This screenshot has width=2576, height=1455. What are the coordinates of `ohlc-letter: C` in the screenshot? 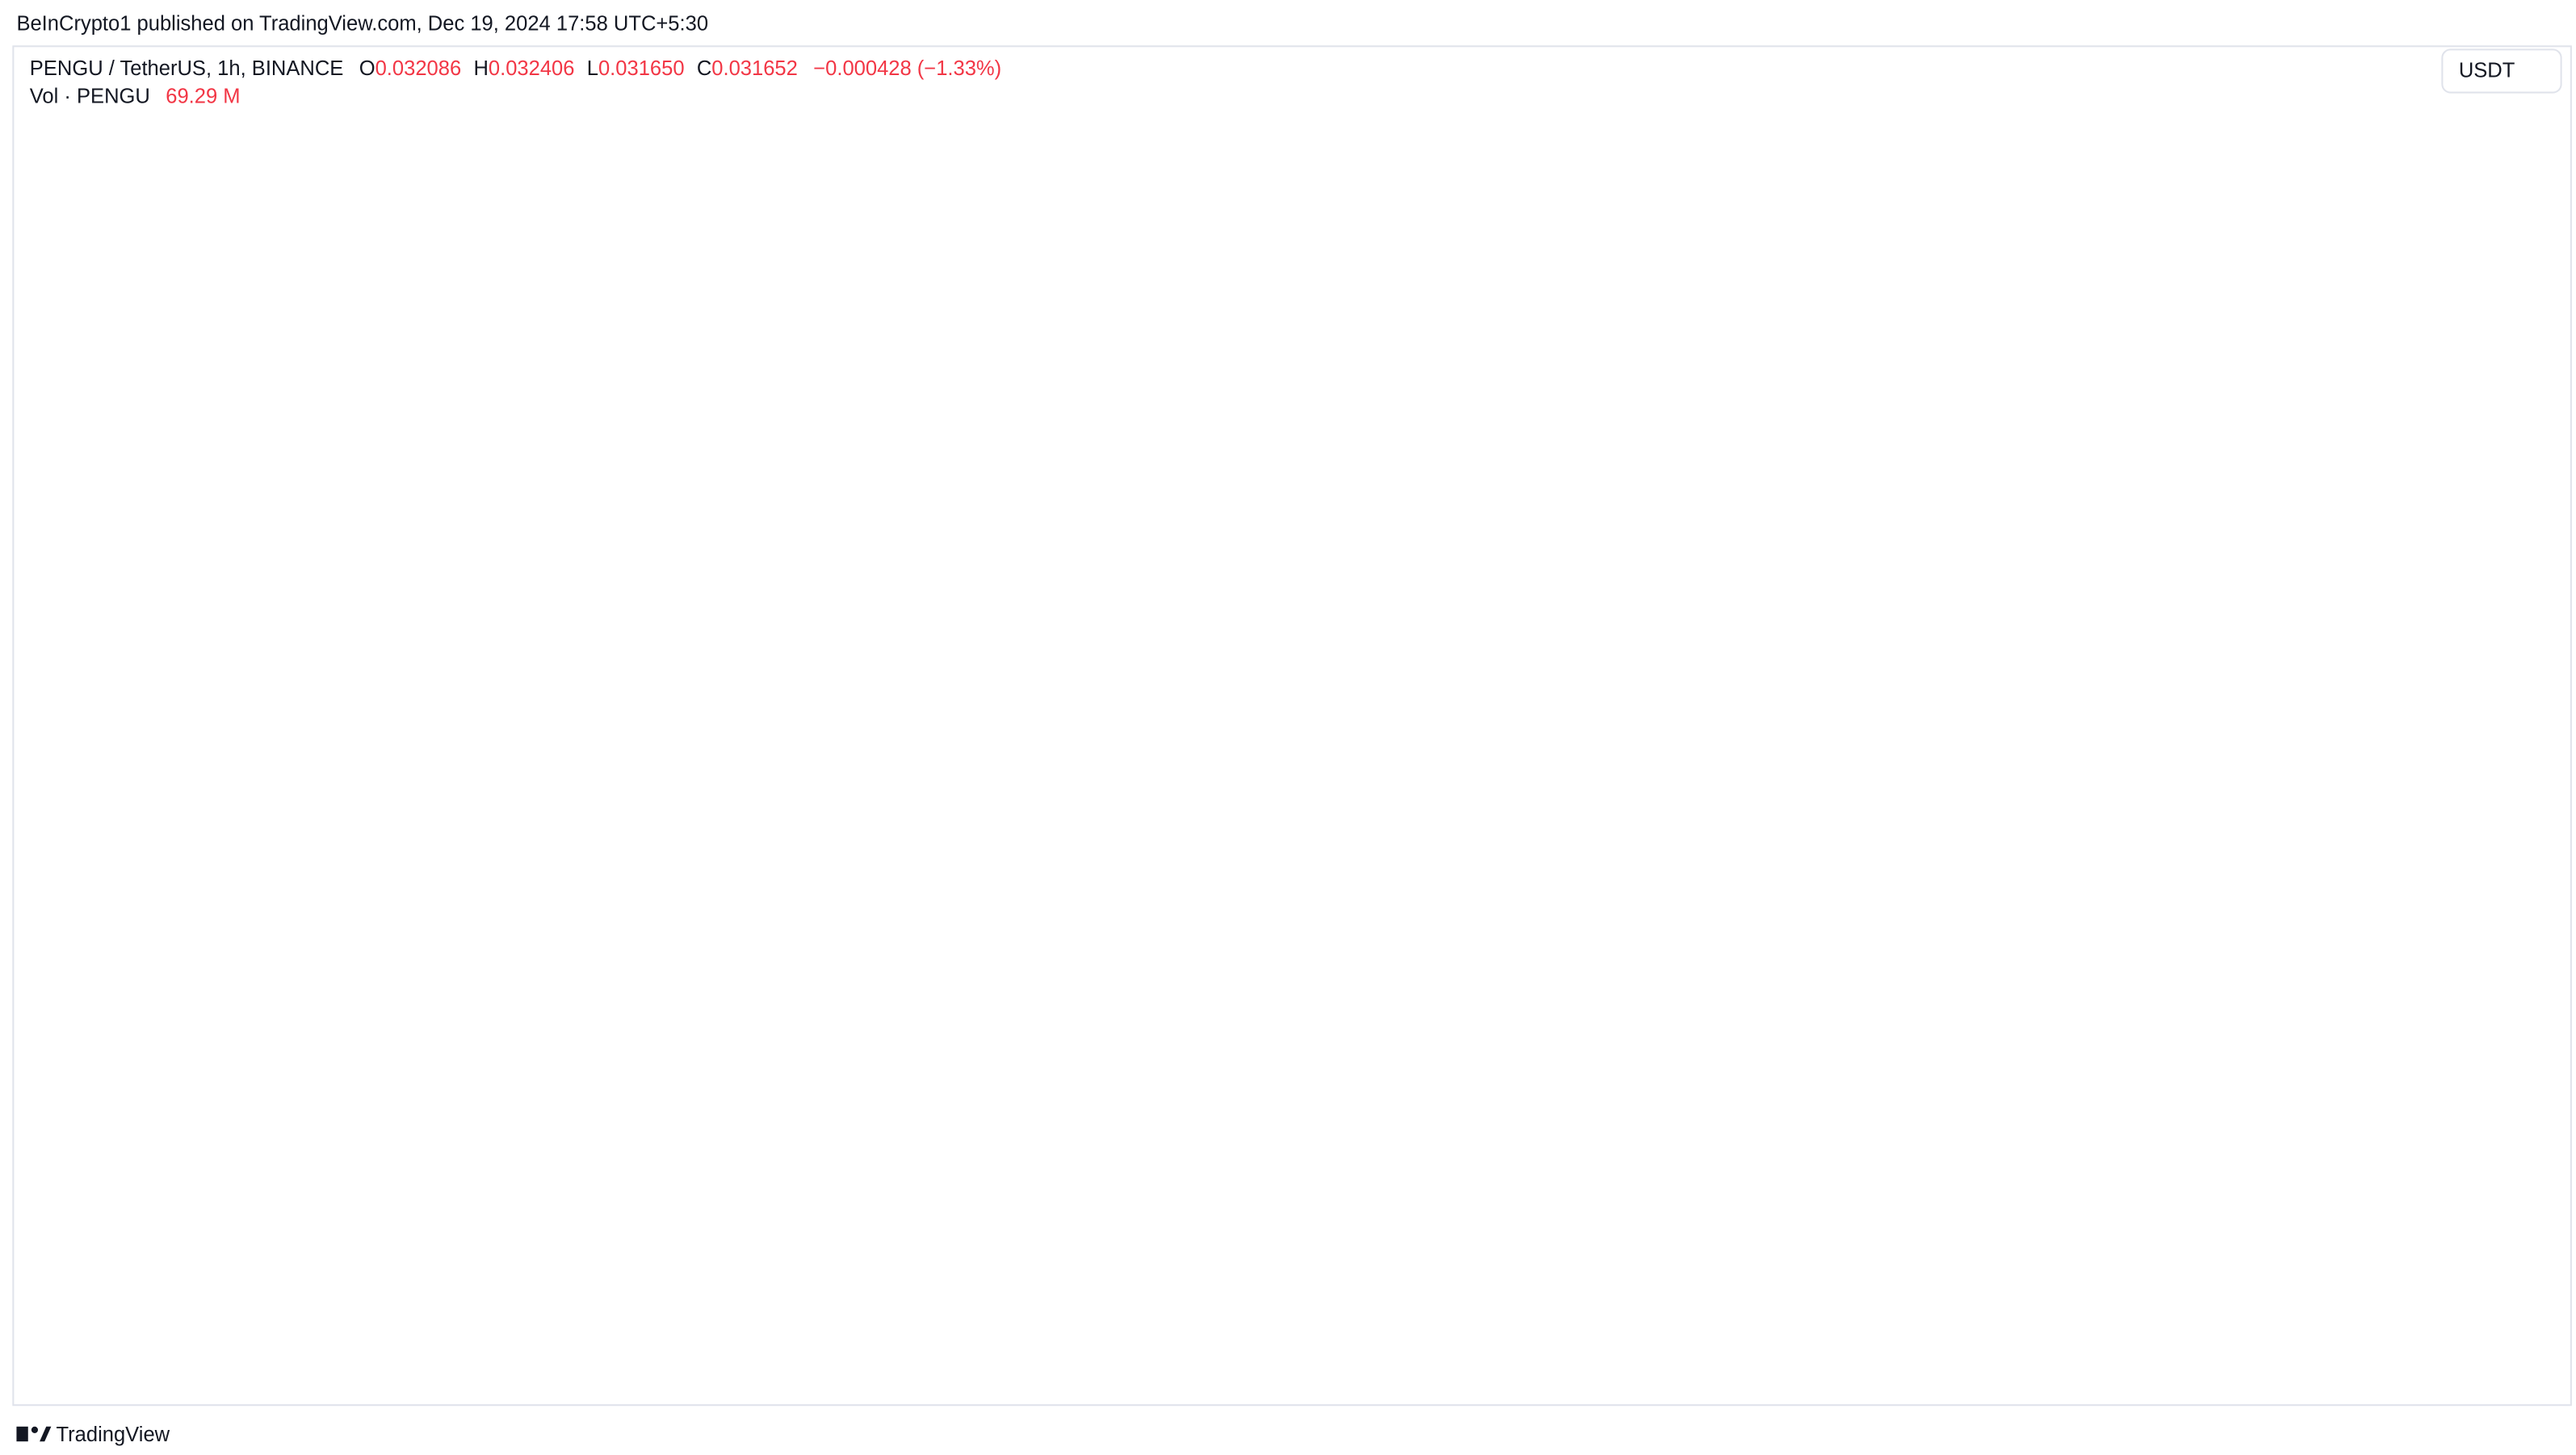 It's located at (704, 68).